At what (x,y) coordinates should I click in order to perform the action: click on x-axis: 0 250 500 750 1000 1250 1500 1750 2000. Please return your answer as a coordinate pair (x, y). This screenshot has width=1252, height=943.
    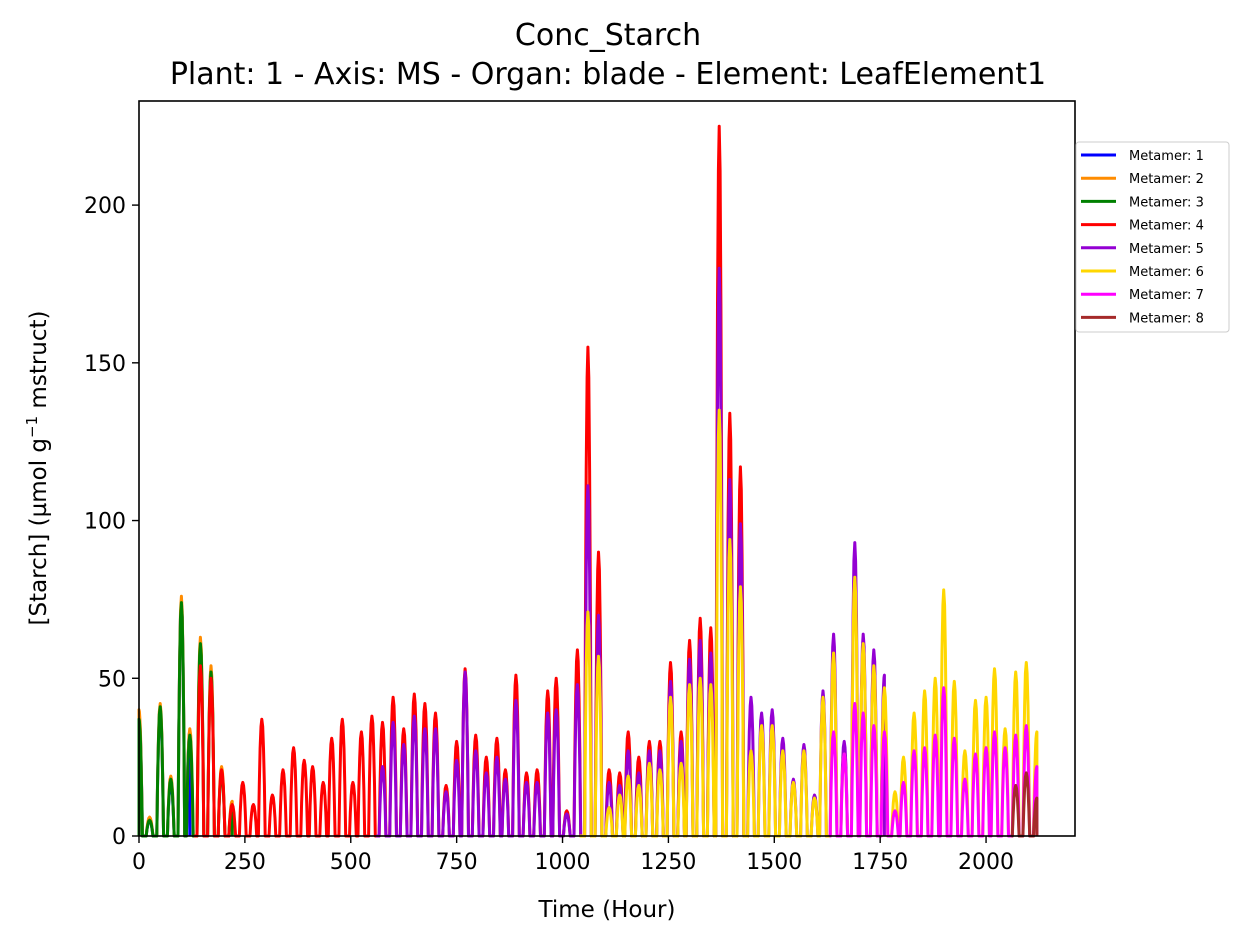
    Looking at the image, I should click on (573, 855).